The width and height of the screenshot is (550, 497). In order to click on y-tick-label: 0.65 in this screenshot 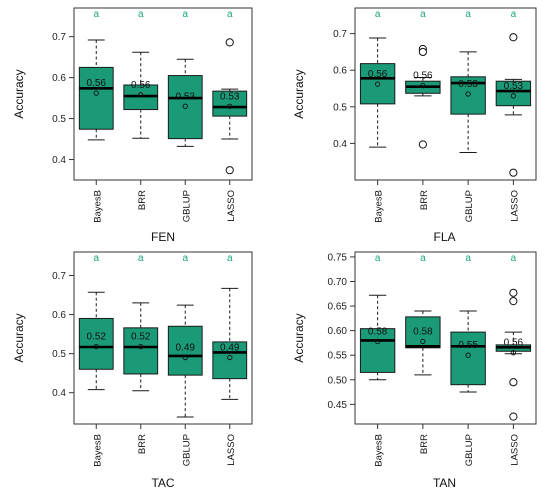, I will do `click(338, 307)`.